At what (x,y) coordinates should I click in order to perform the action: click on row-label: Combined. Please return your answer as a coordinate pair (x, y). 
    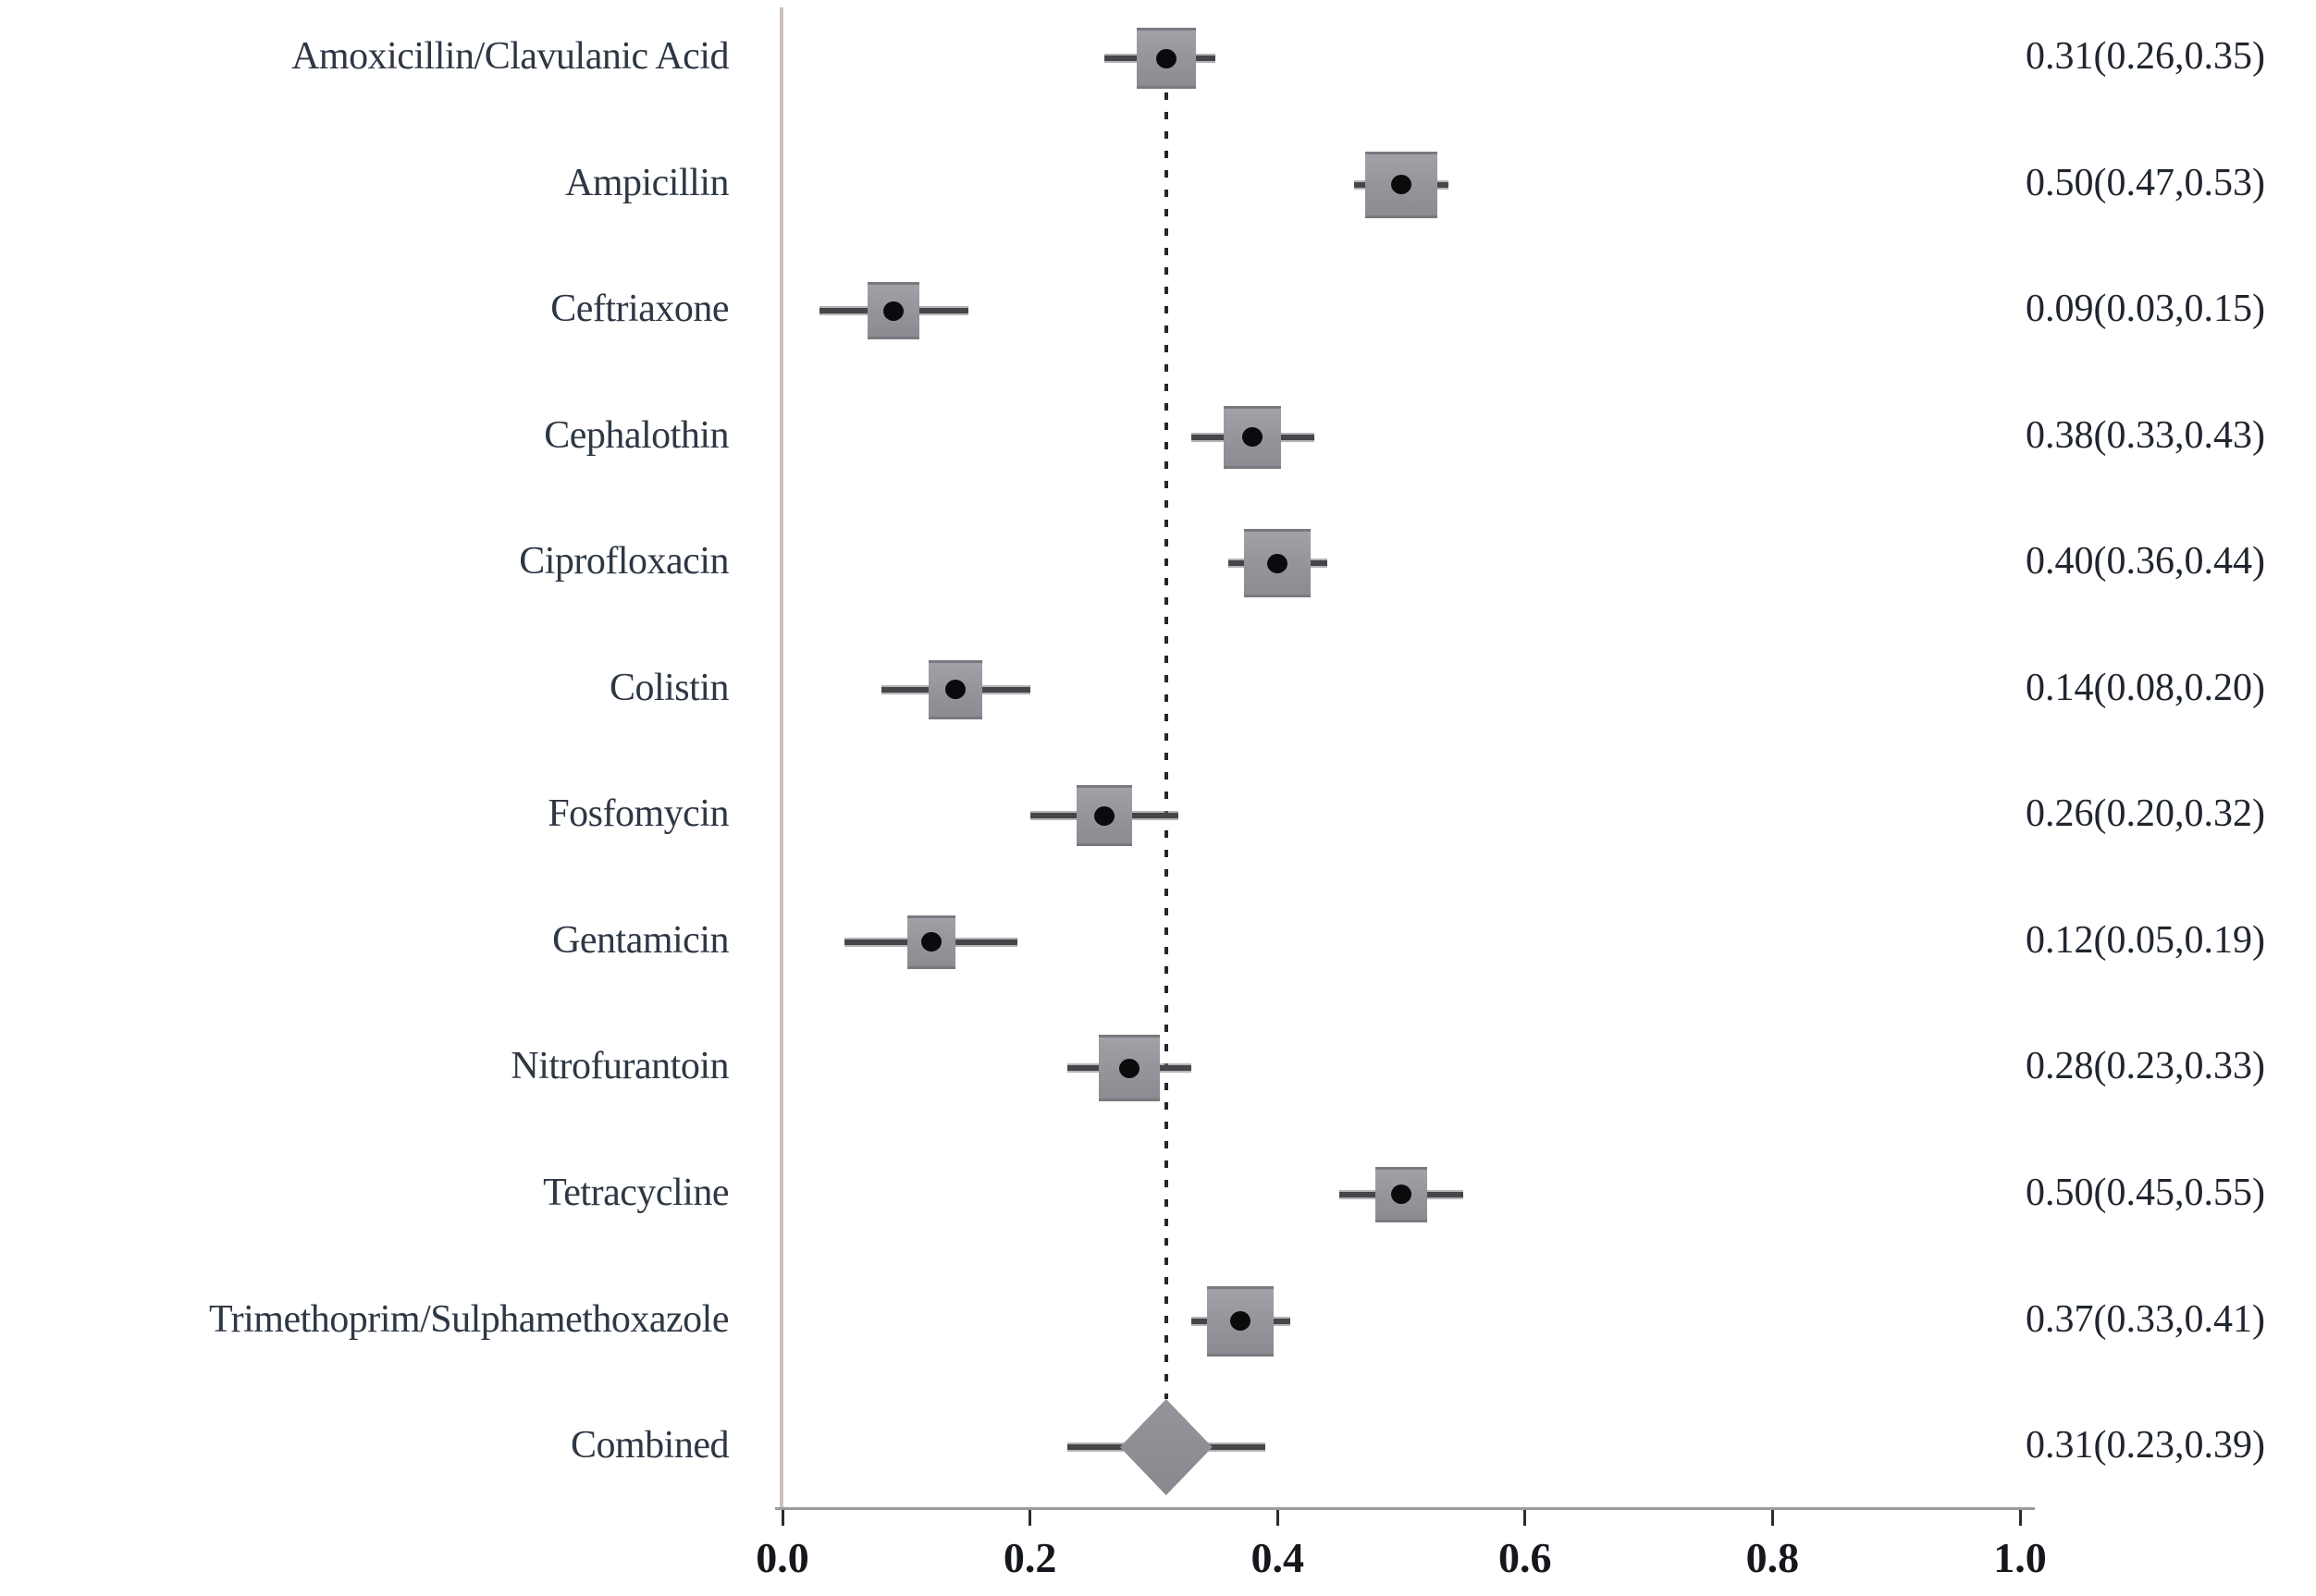
    Looking at the image, I should click on (650, 1445).